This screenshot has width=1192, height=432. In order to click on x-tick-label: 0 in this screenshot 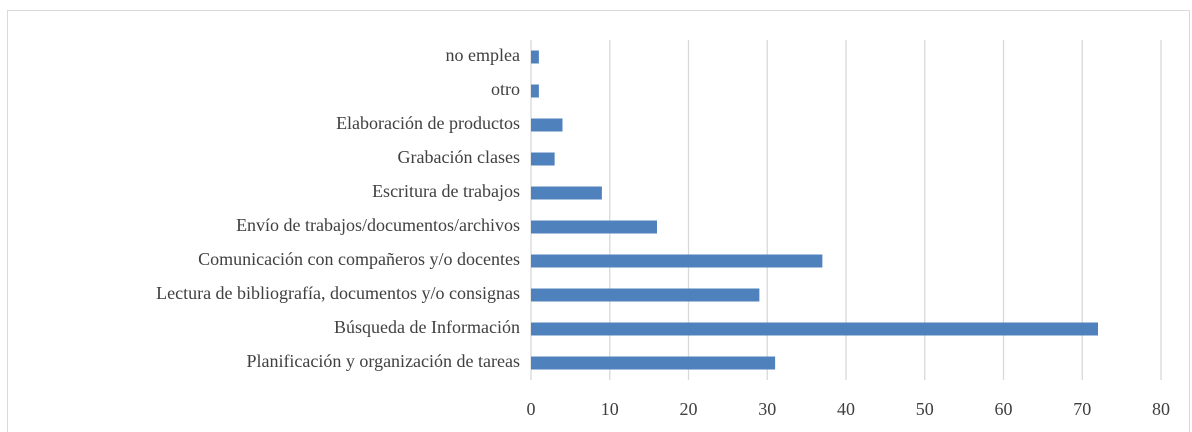, I will do `click(531, 409)`.